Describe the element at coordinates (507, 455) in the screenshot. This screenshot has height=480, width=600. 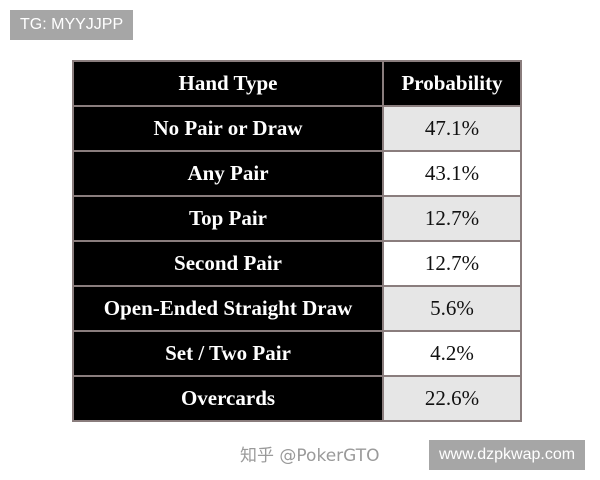
I see `site-watermark: www.dzpkwap.com` at that location.